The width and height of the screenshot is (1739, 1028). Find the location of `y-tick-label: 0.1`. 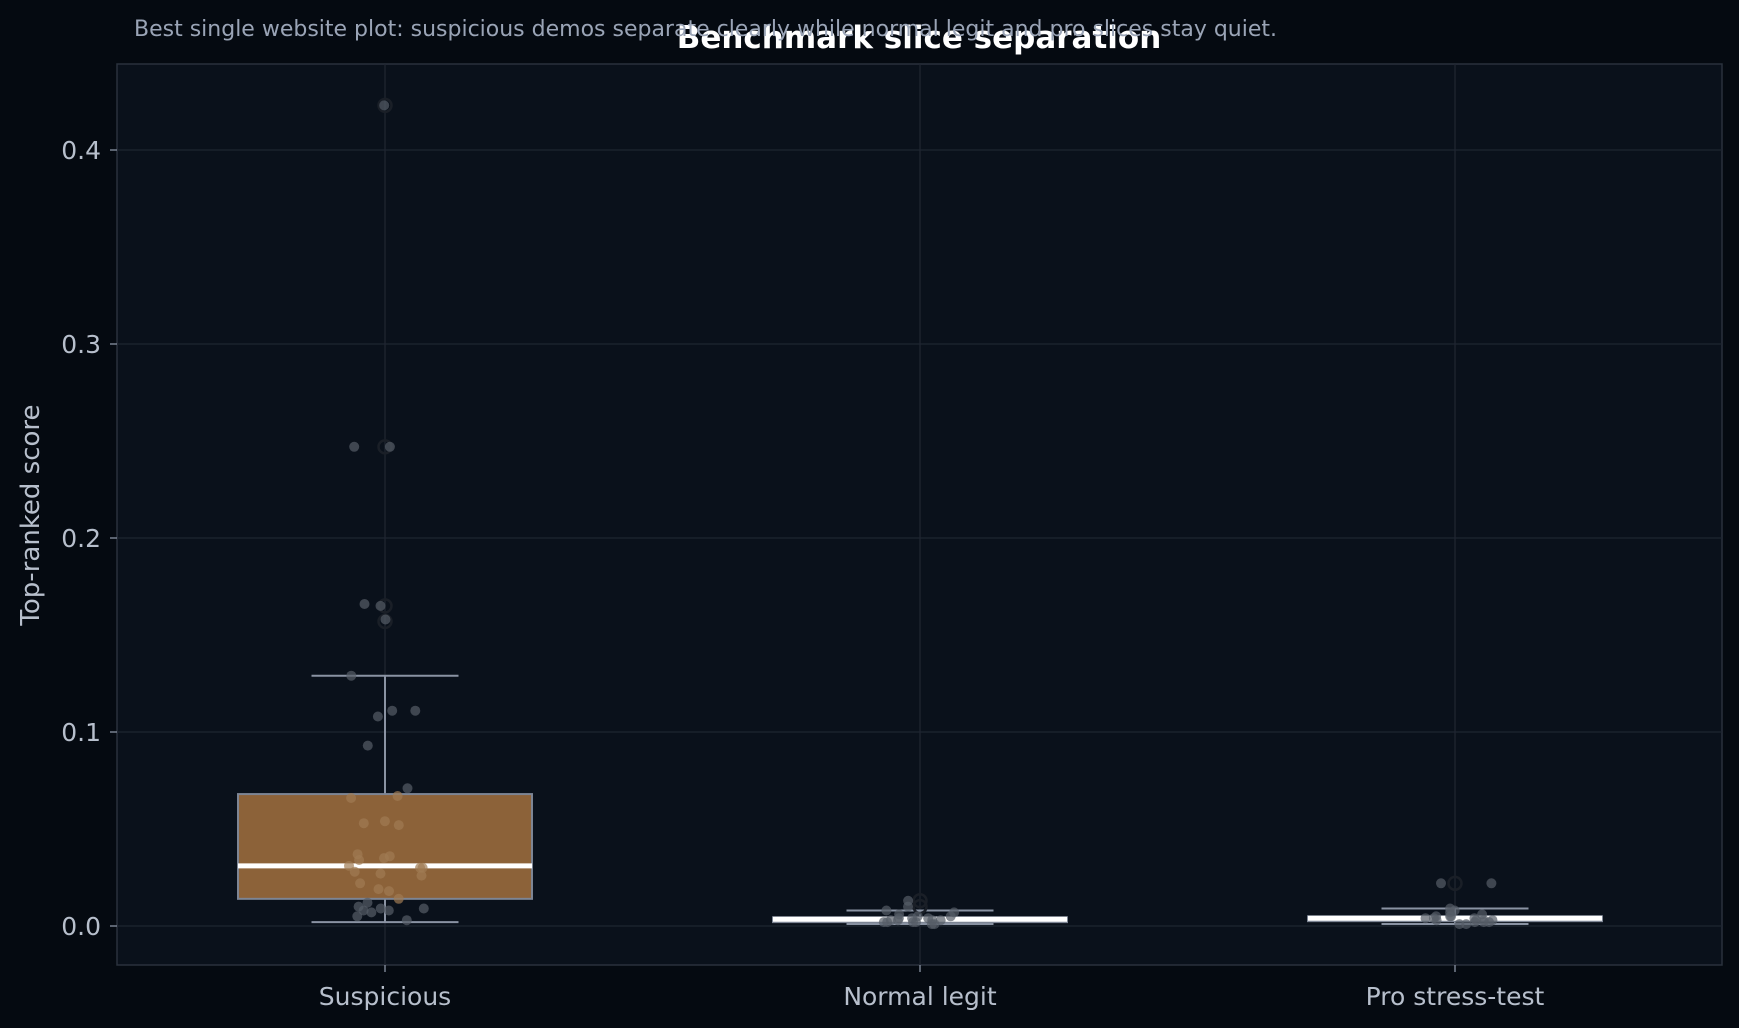

y-tick-label: 0.1 is located at coordinates (81, 732).